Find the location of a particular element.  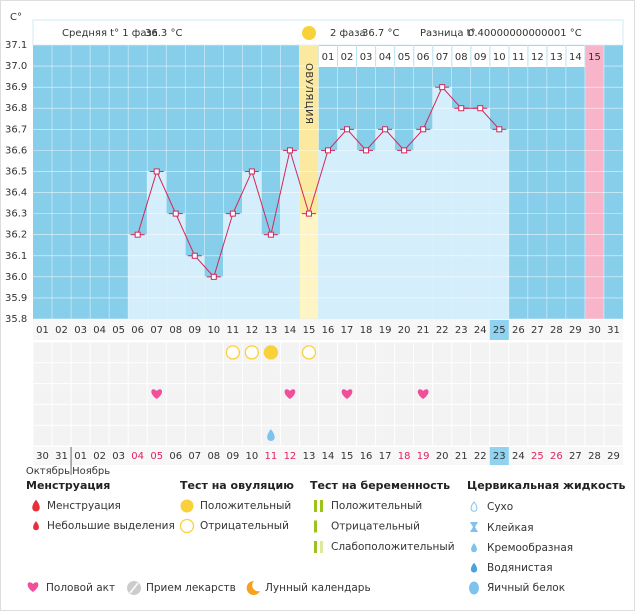

date-label: 17 is located at coordinates (385, 456).